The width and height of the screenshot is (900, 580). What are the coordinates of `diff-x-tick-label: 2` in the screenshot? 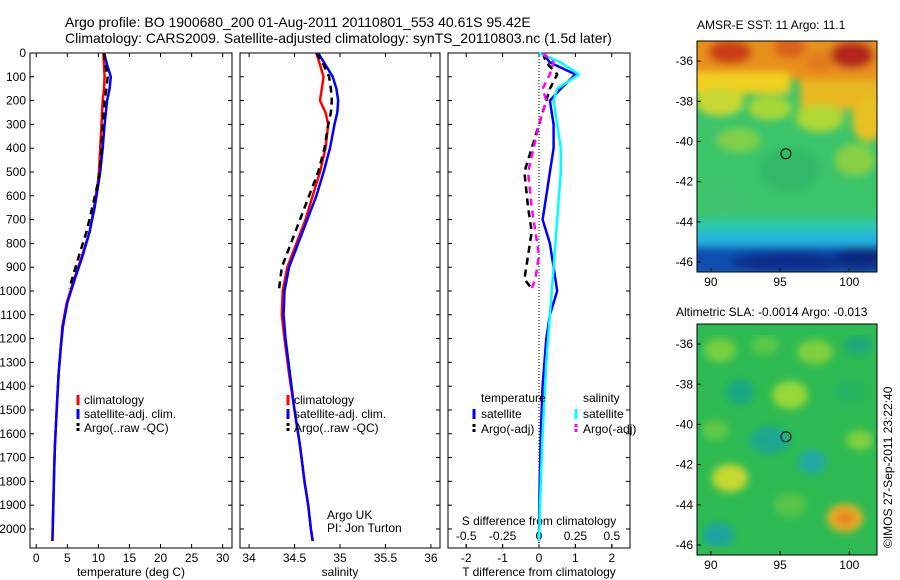 It's located at (611, 558).